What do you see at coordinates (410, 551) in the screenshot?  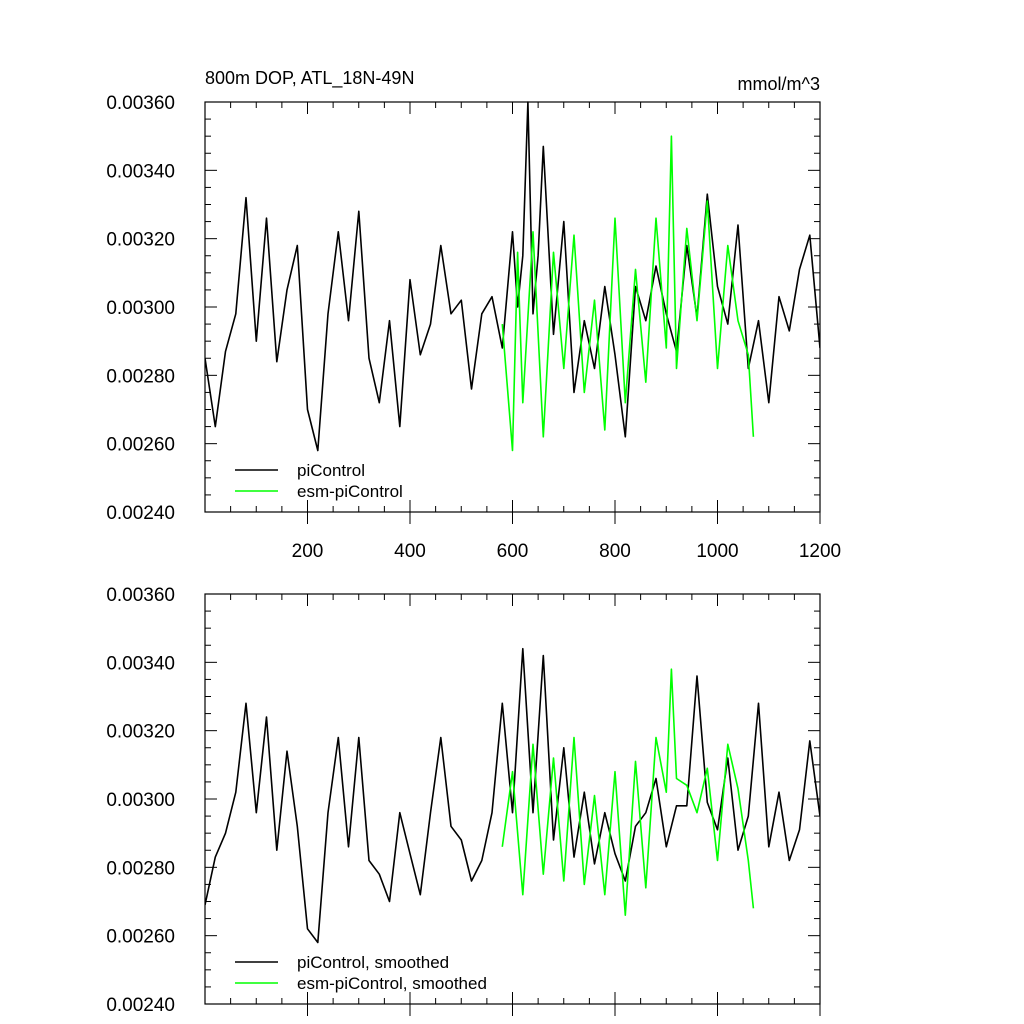 I see `x-tick-label: 400` at bounding box center [410, 551].